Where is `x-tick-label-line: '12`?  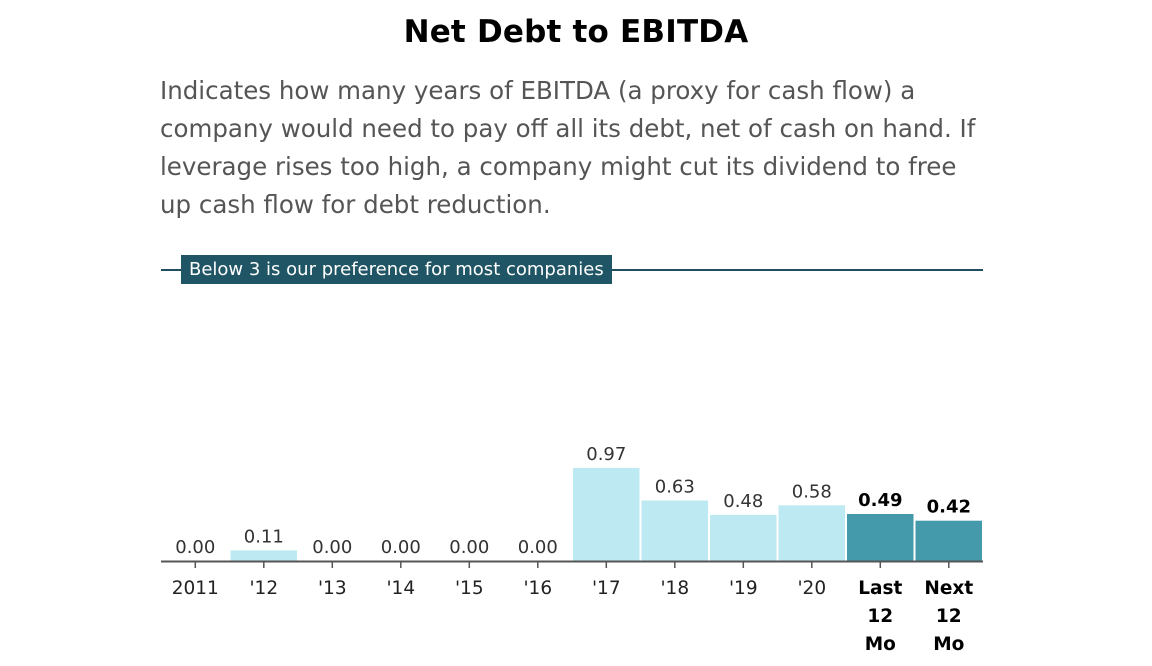 x-tick-label-line: '12 is located at coordinates (263, 588).